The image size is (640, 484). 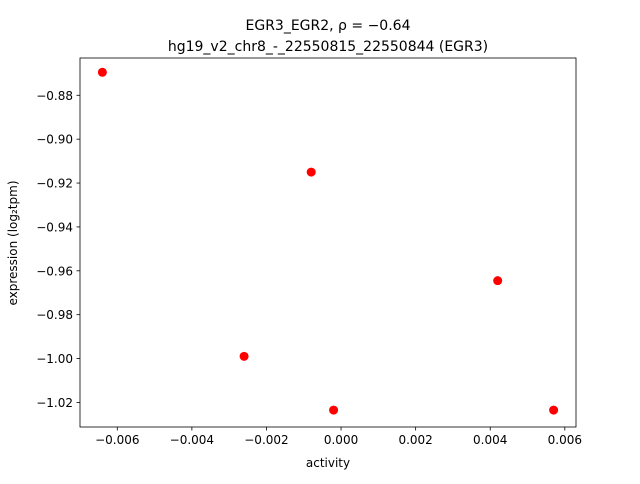 I want to click on x-tick-label: −0.004, so click(x=192, y=440).